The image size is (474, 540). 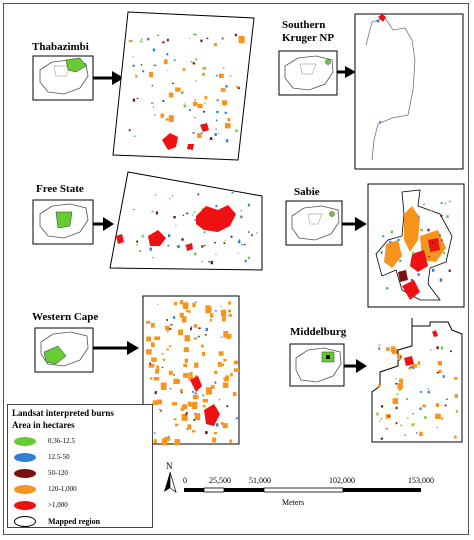 I want to click on label-sabie: Sabie, so click(x=307, y=192).